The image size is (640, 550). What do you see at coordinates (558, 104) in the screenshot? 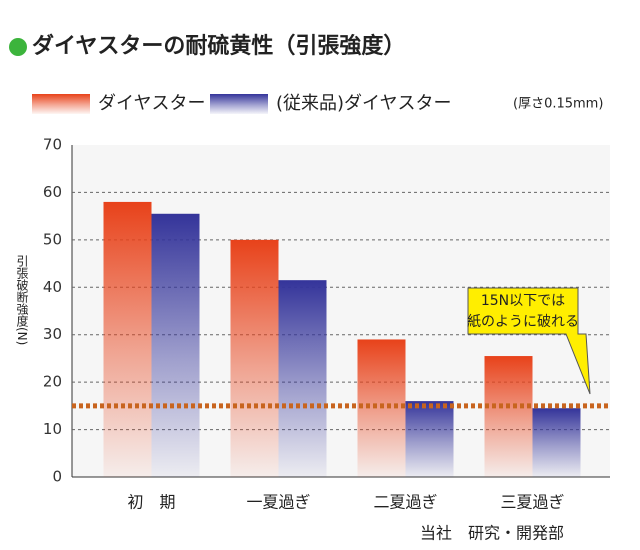
I see `subtitle: (厚さ0.15mm)` at bounding box center [558, 104].